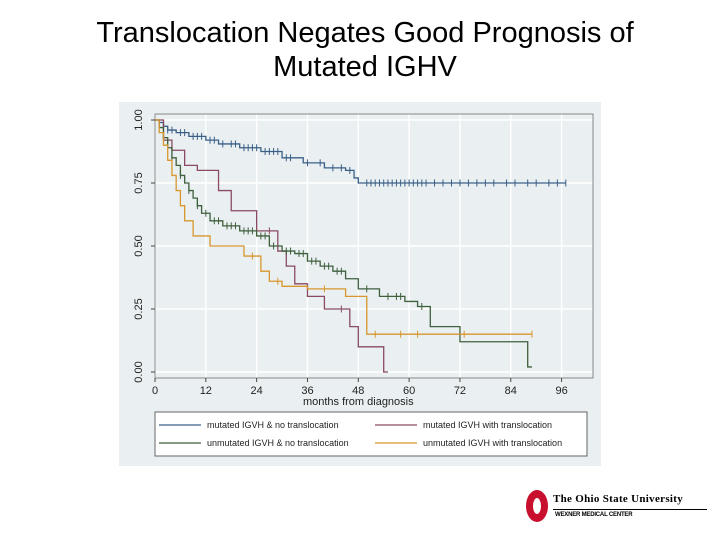 This screenshot has height=540, width=720. I want to click on x-tick-label: 36, so click(307, 391).